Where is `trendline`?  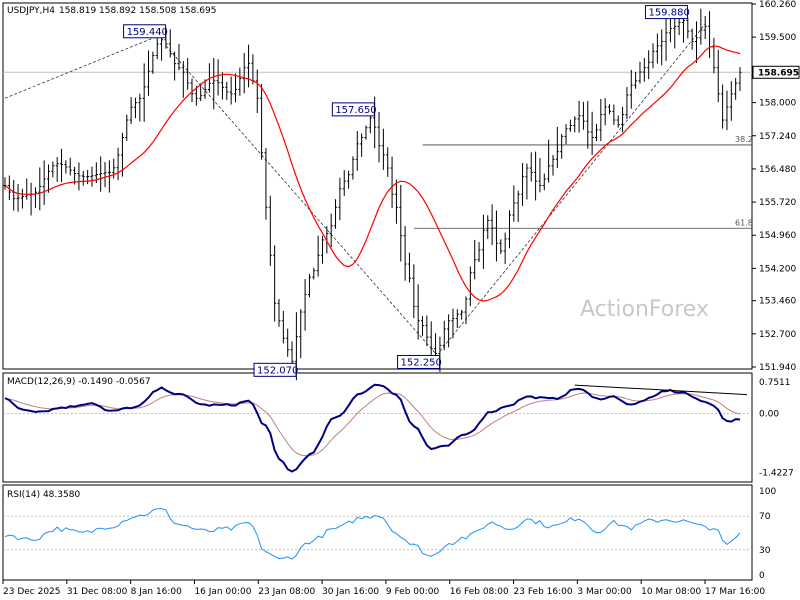 trendline is located at coordinates (85, 65).